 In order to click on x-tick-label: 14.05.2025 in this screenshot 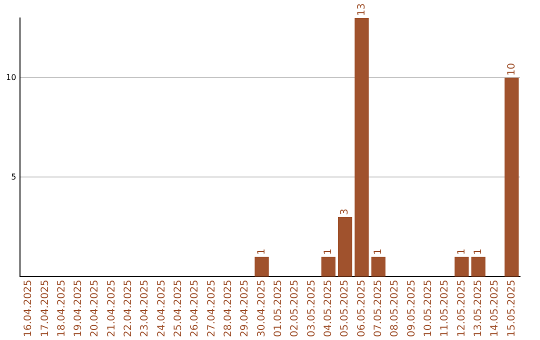, I will do `click(495, 309)`.